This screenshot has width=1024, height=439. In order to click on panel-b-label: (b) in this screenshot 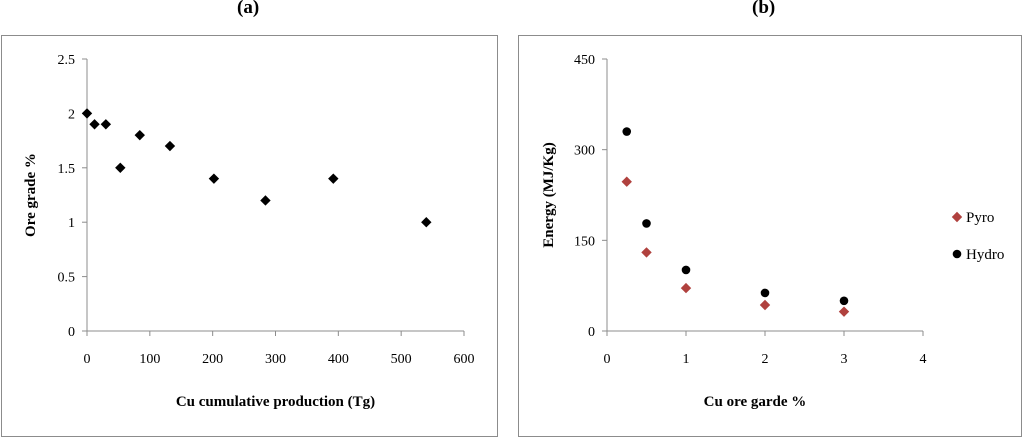, I will do `click(764, 9)`.